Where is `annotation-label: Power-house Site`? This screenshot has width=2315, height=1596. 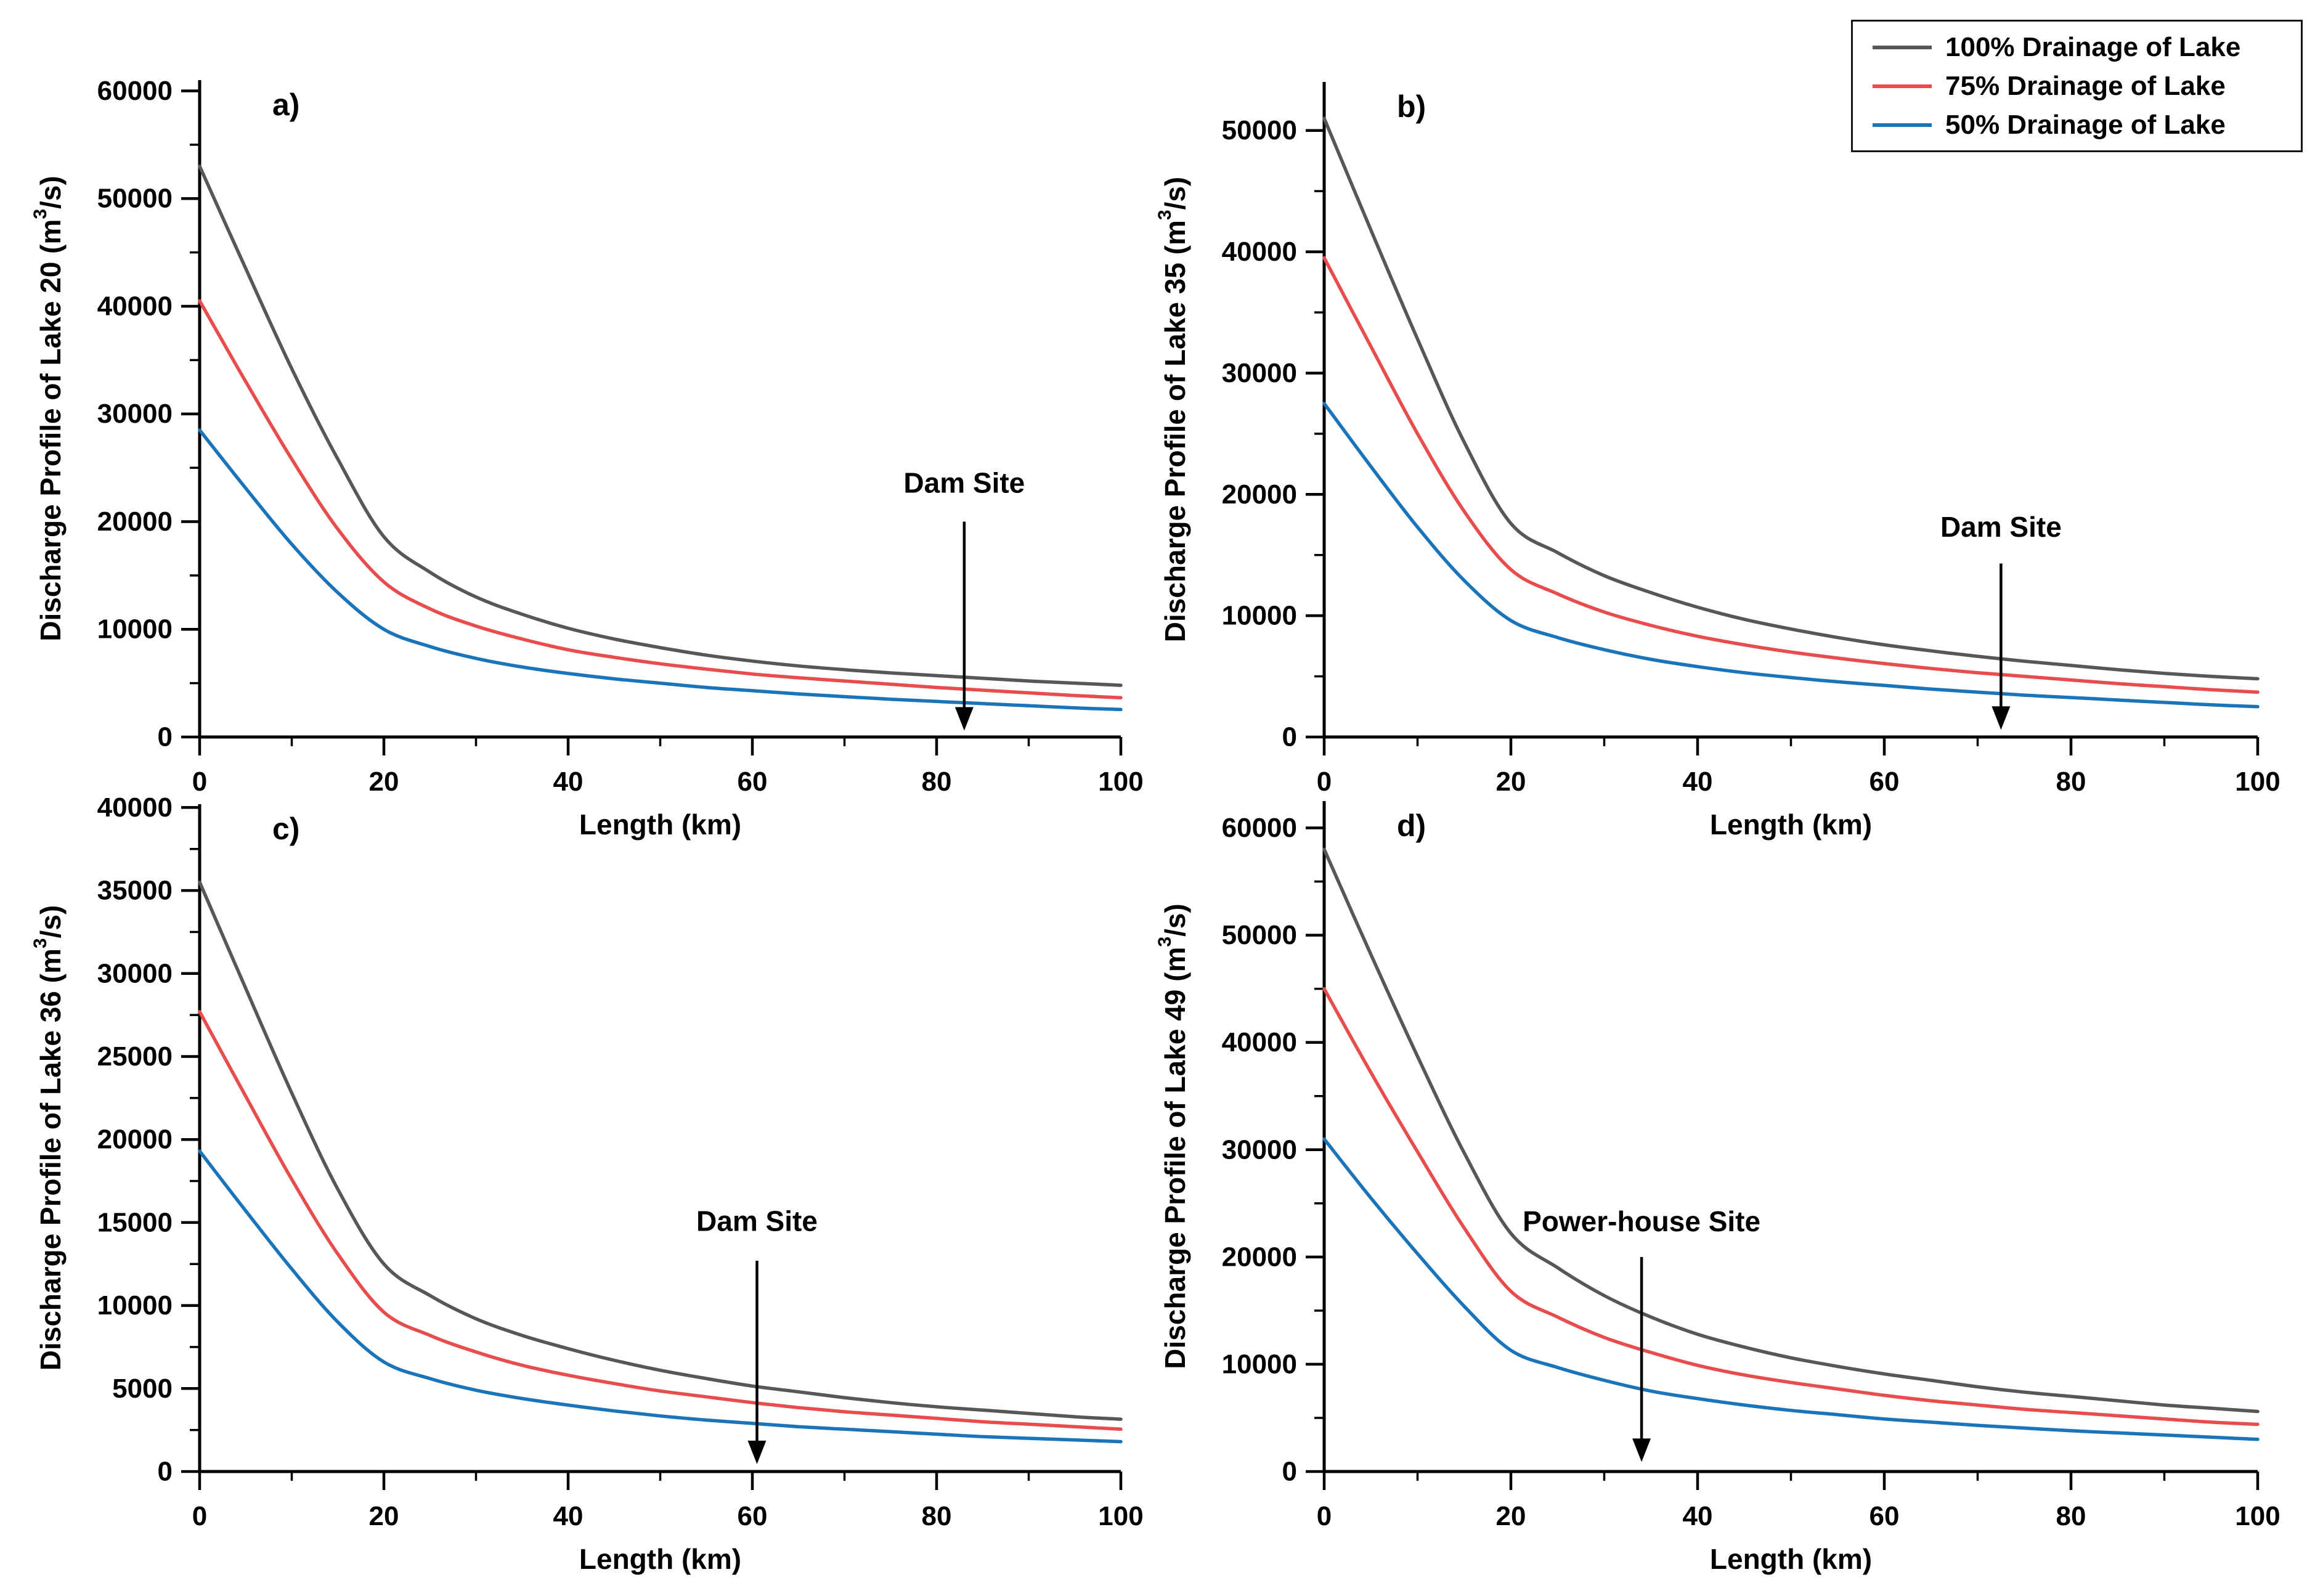 annotation-label: Power-house Site is located at coordinates (1641, 1221).